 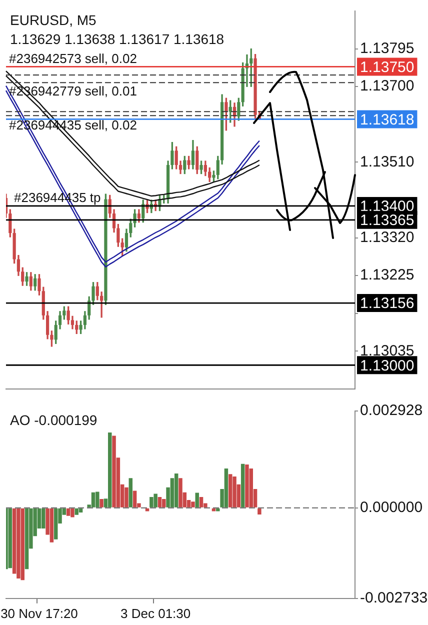 What do you see at coordinates (387, 275) in the screenshot?
I see `y-tick-label: 1.13225` at bounding box center [387, 275].